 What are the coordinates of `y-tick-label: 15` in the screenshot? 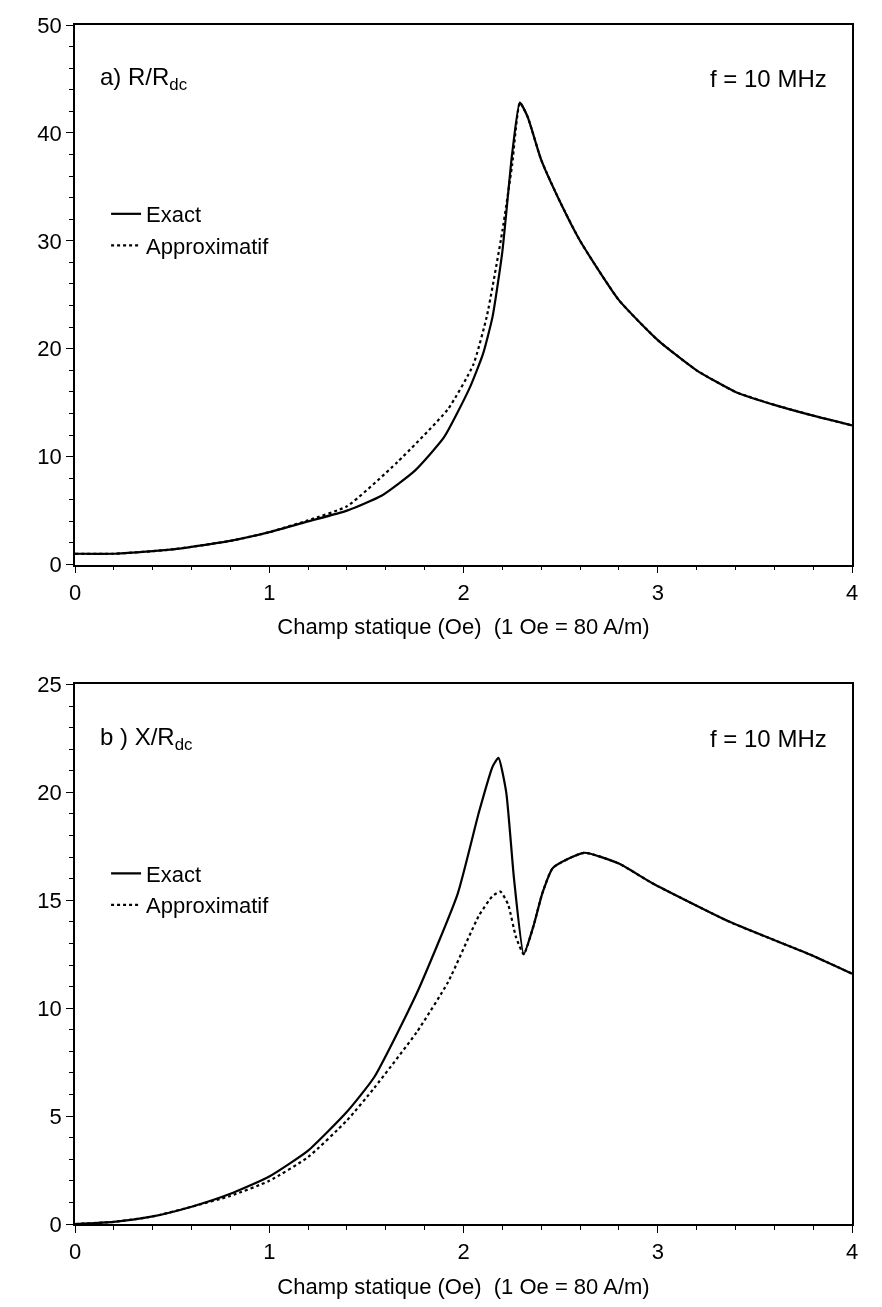 It's located at (49, 900).